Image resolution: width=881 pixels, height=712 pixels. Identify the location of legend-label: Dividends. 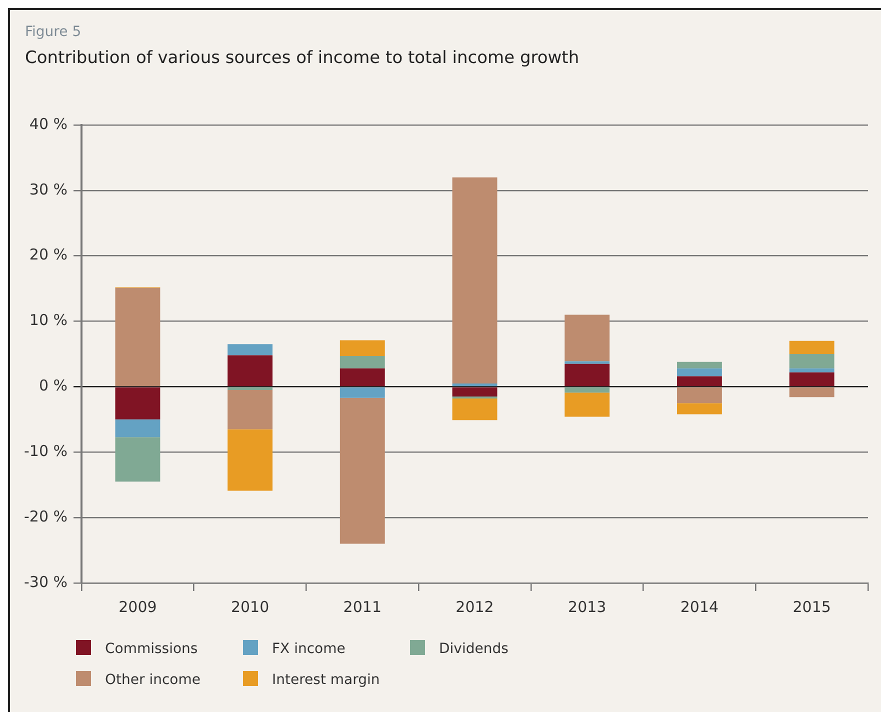
(474, 648).